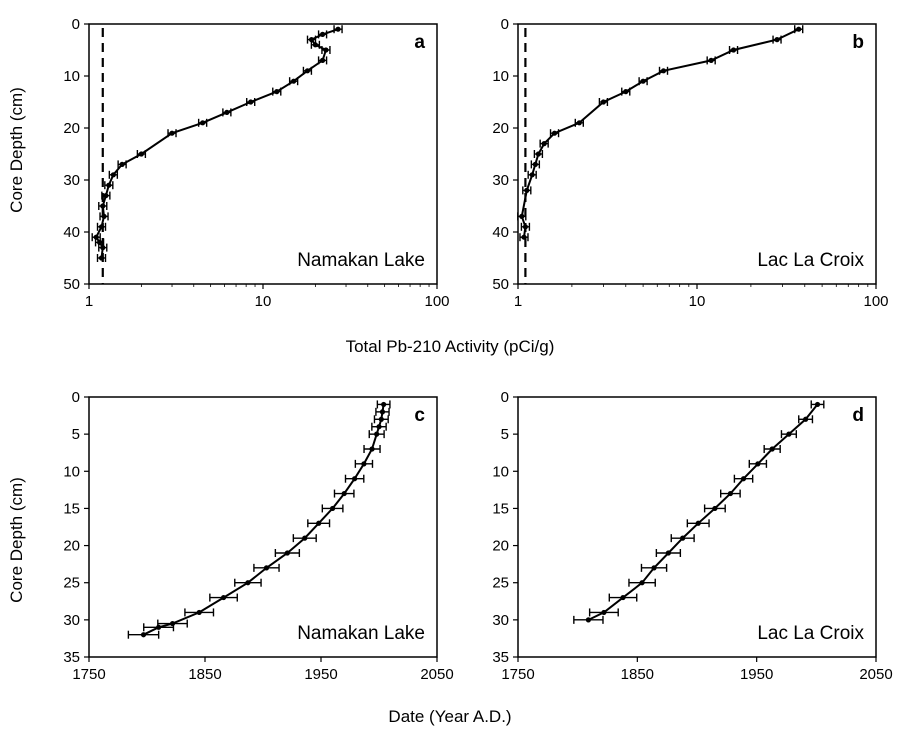 The height and width of the screenshot is (729, 898). Describe the element at coordinates (76, 434) in the screenshot. I see `y-tick-label: 5` at that location.